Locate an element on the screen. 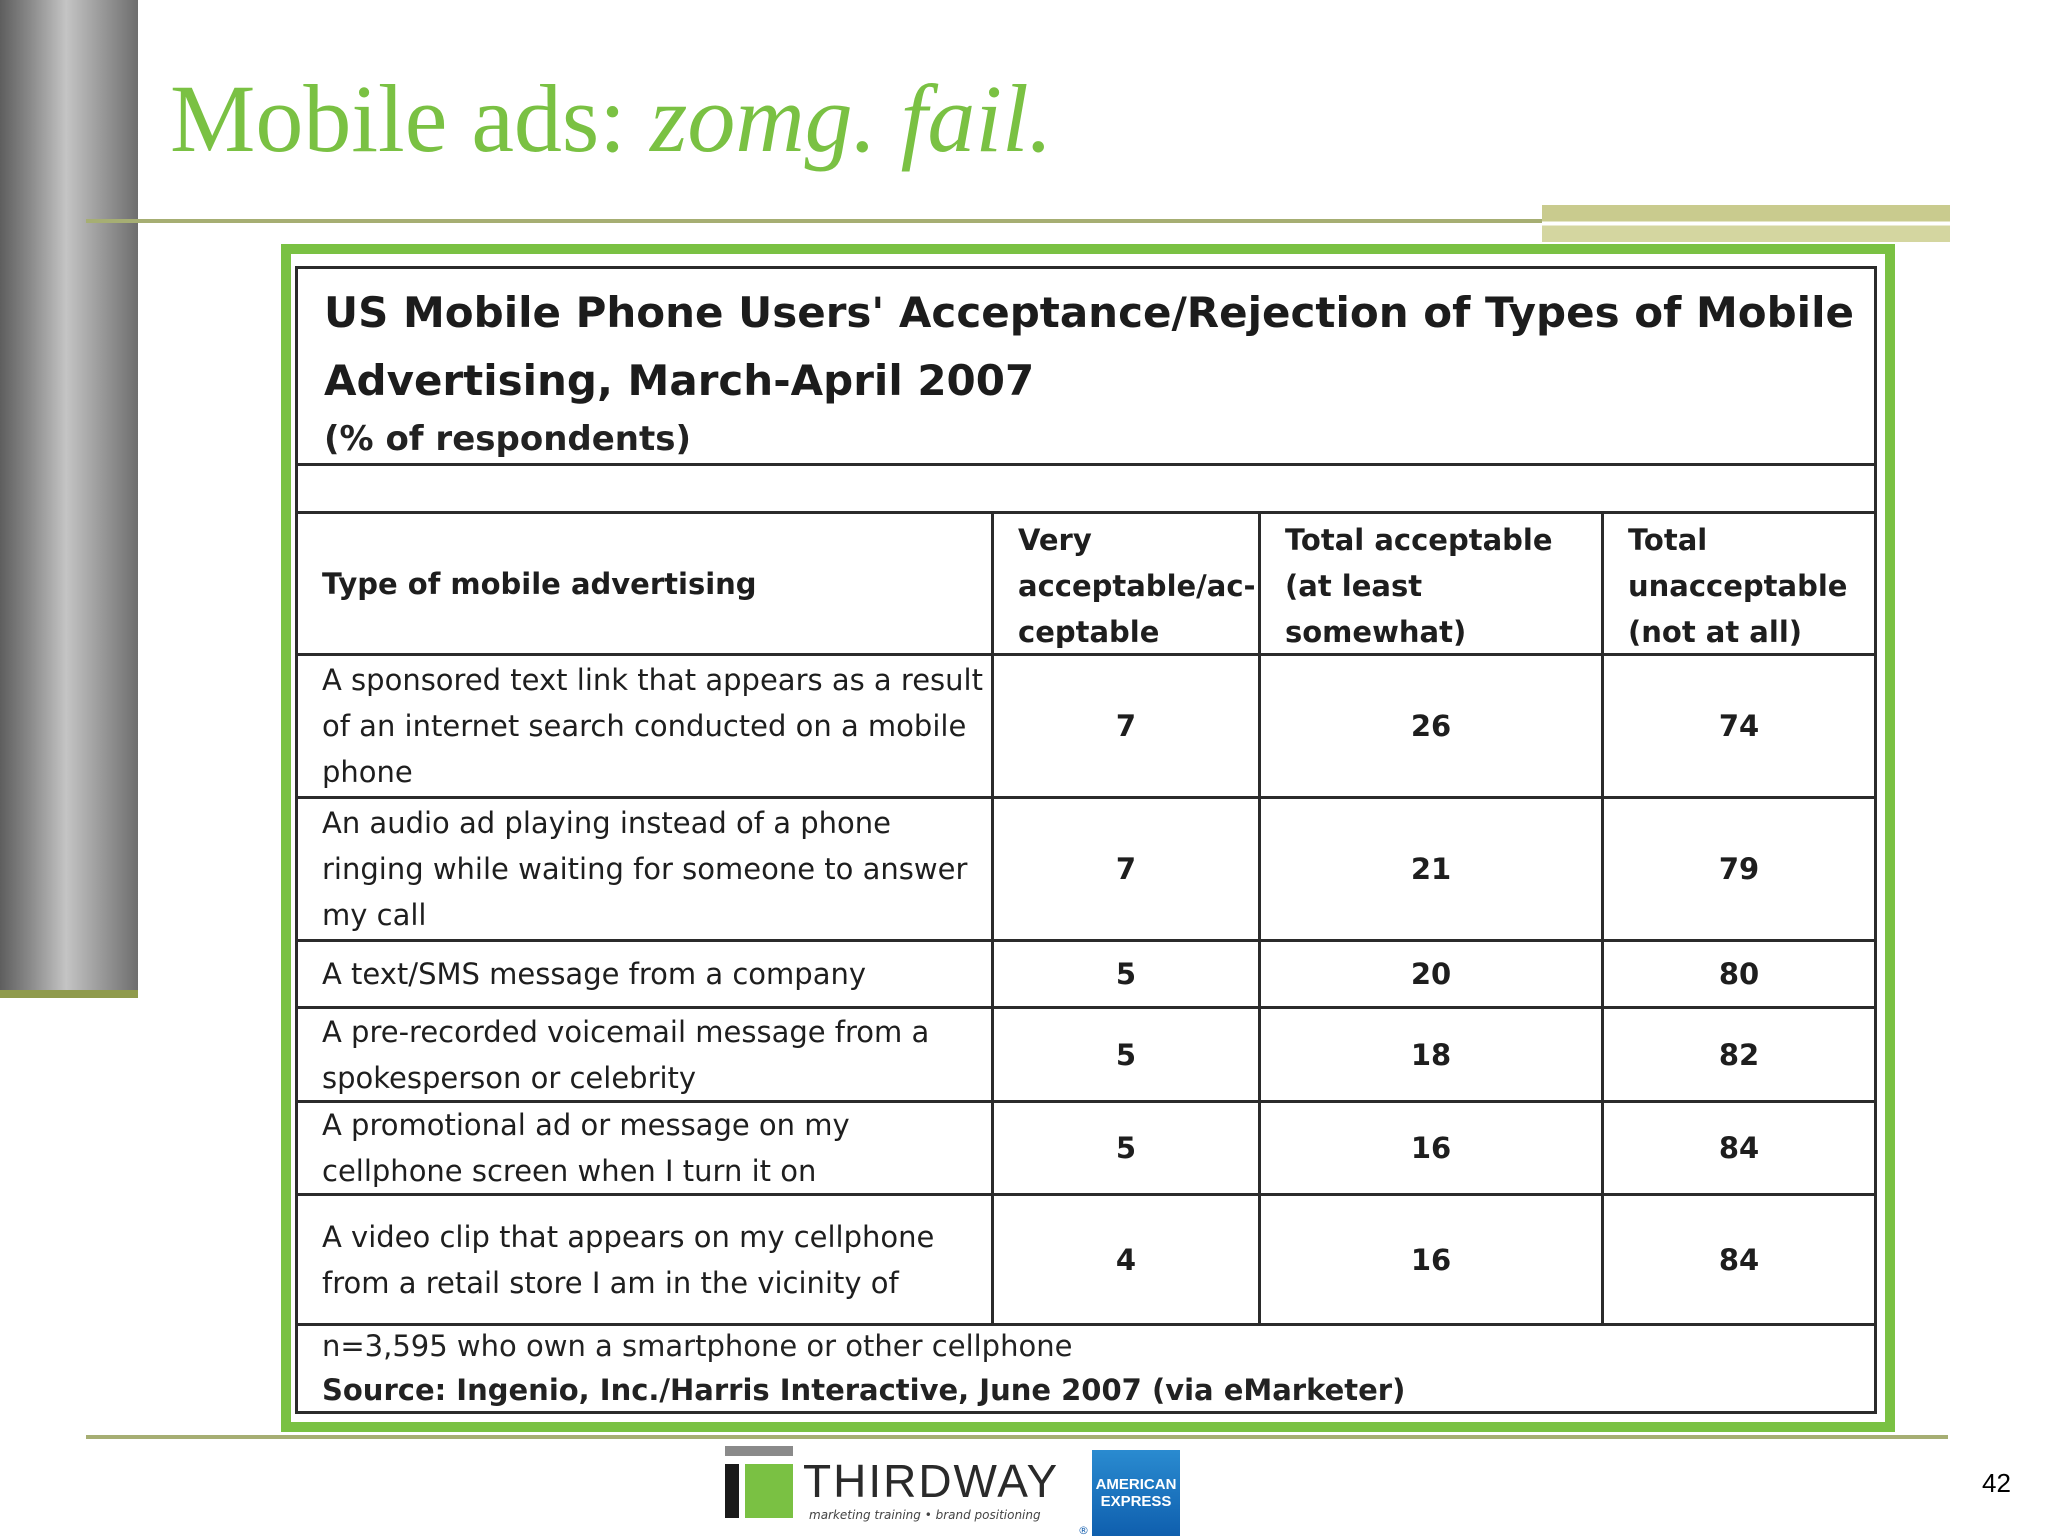 The image size is (2048, 1537). top-divider is located at coordinates (1017, 221).